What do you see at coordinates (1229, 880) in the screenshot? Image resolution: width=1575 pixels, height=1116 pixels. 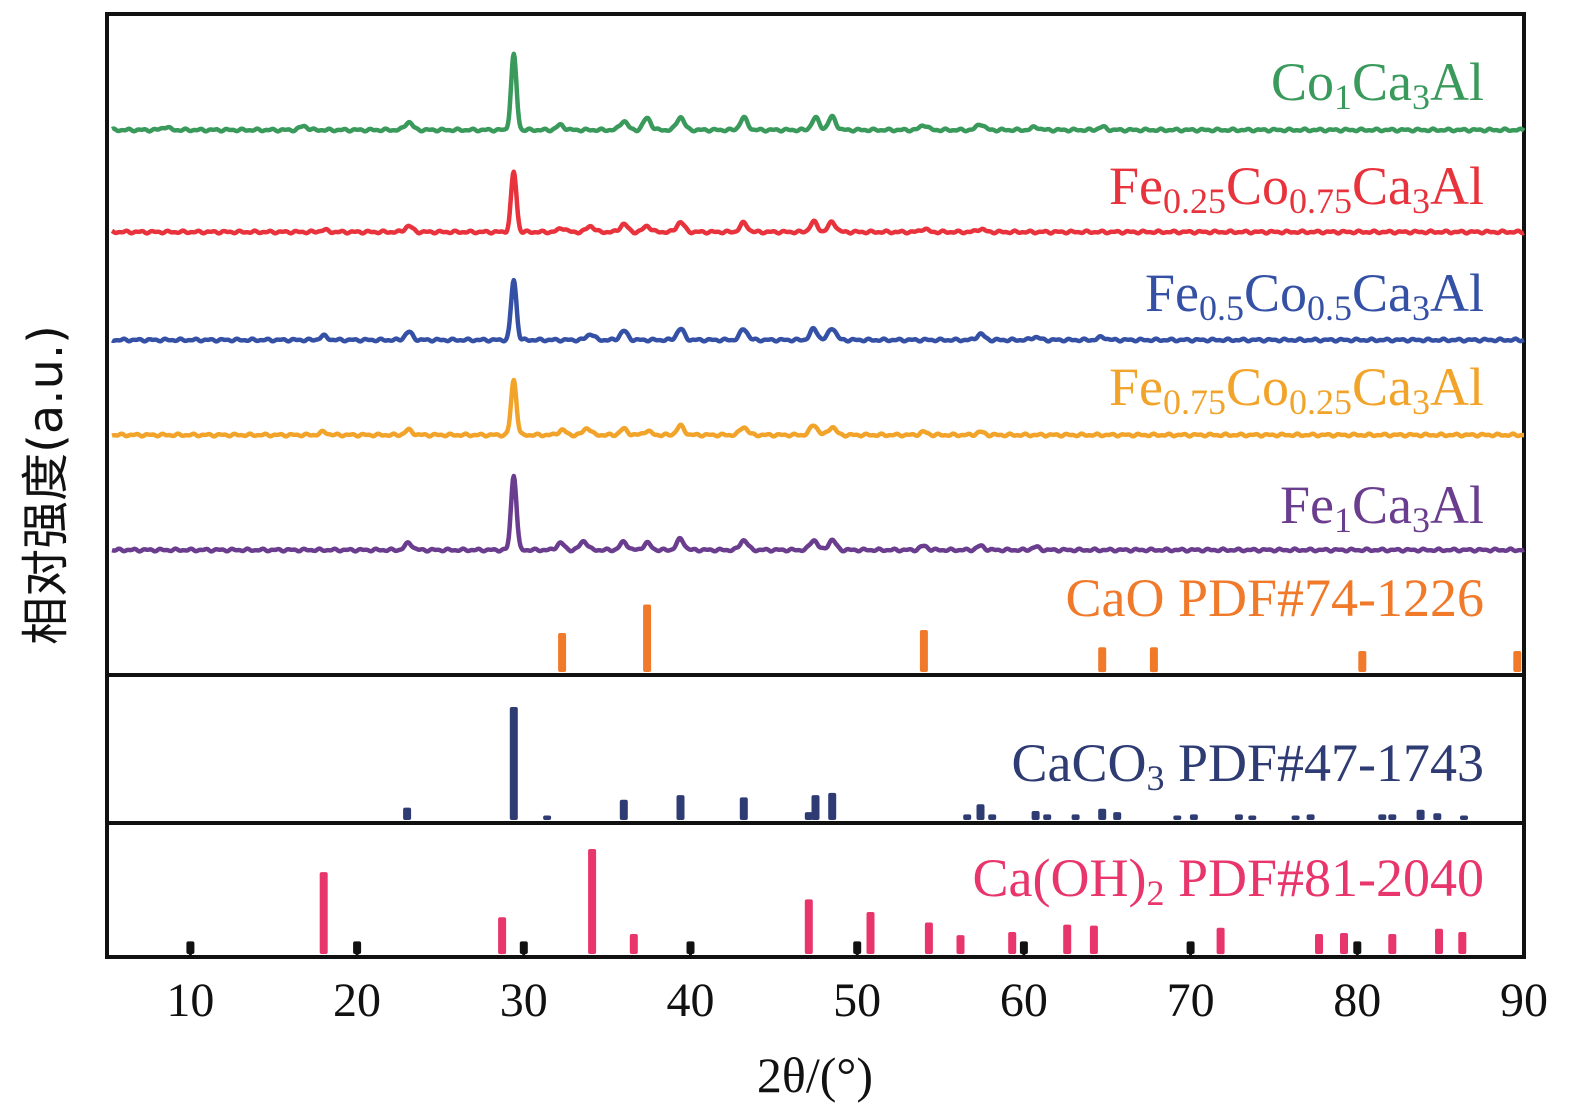 I see `legend-label-7: Ca(OH)2 PDF#81-2040` at bounding box center [1229, 880].